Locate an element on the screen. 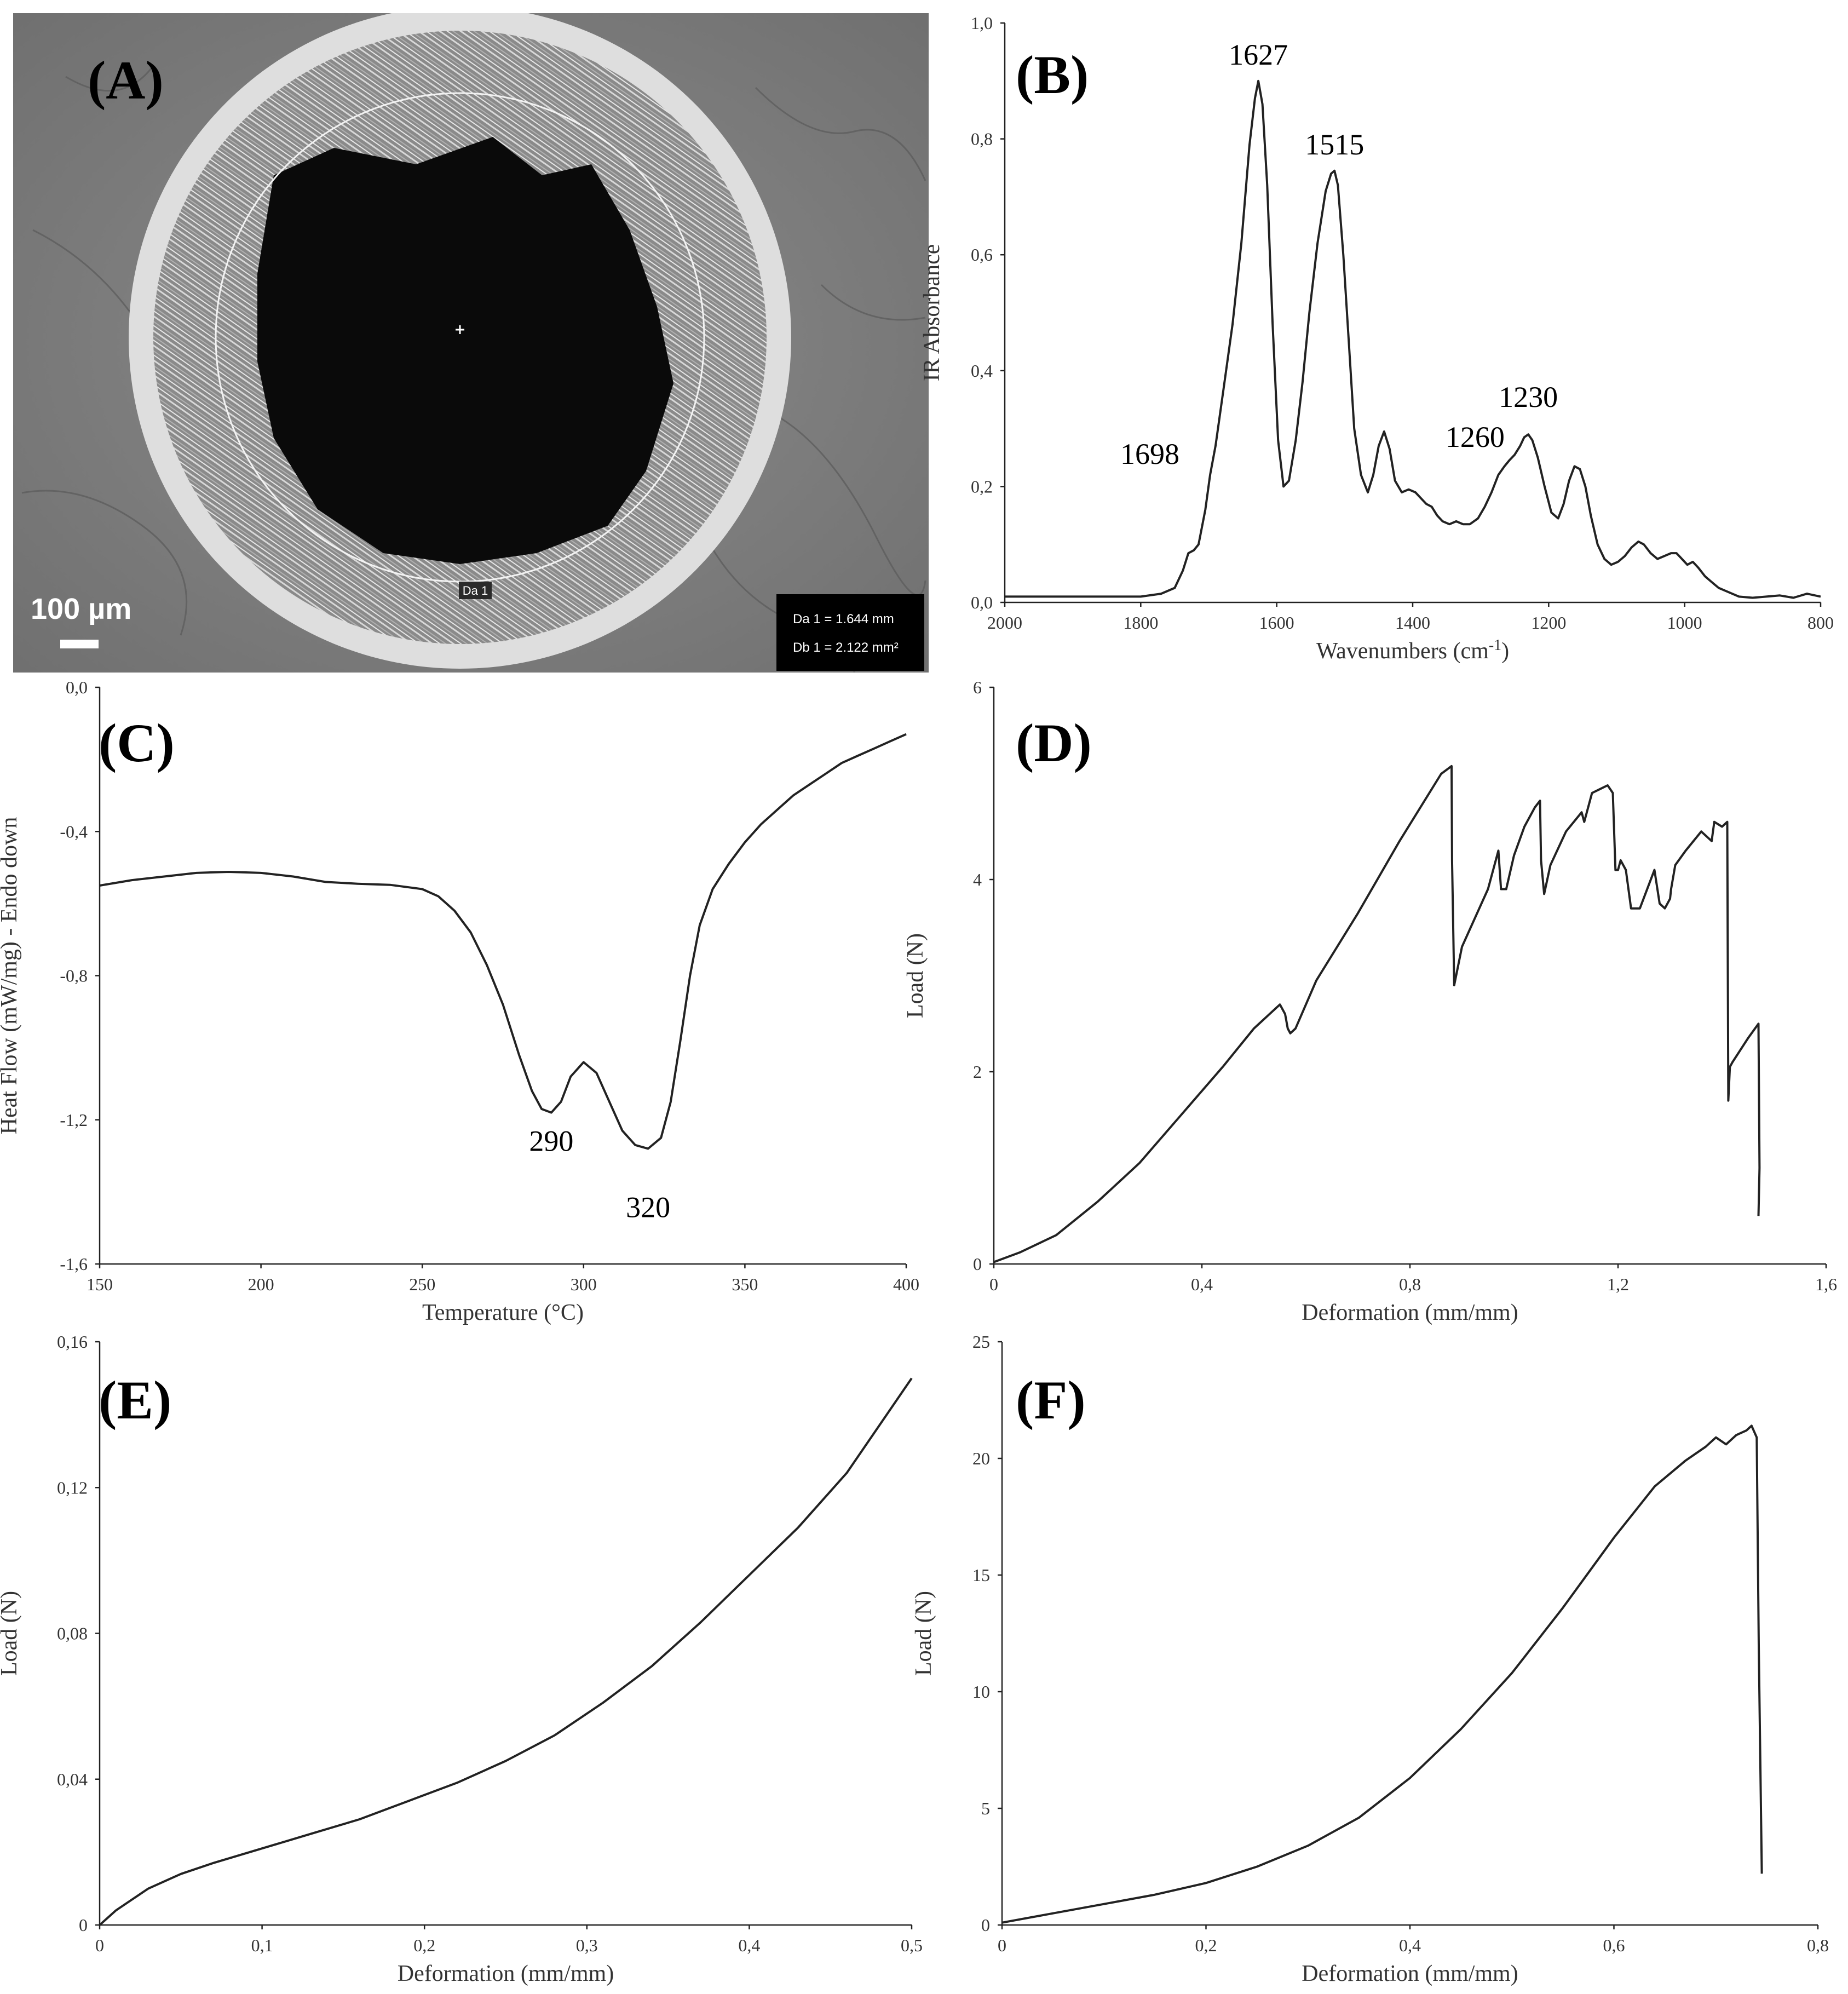 This screenshot has height=1994, width=1848. y-tick-label: 6 is located at coordinates (978, 687).